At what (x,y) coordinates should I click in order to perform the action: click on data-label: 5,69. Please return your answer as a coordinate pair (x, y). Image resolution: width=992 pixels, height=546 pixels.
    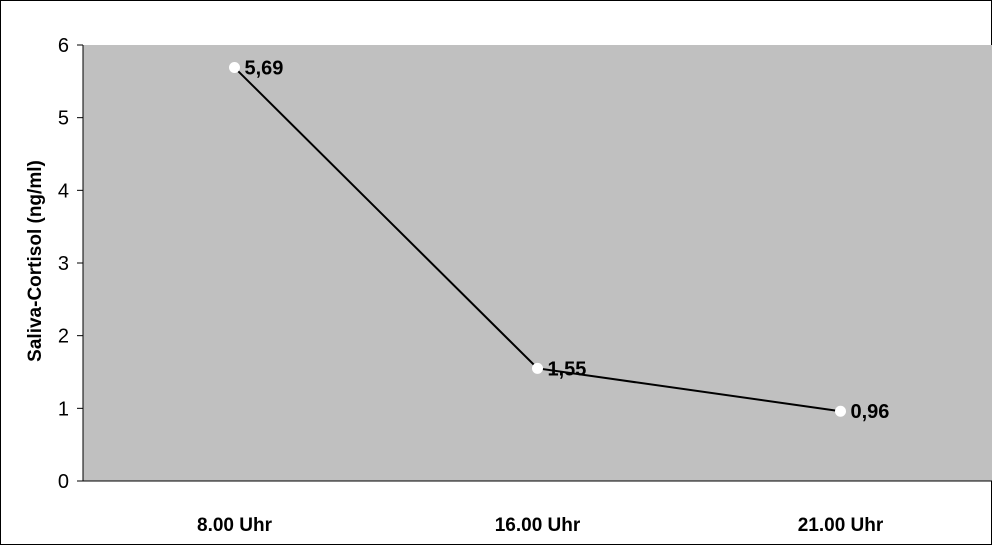
    Looking at the image, I should click on (264, 69).